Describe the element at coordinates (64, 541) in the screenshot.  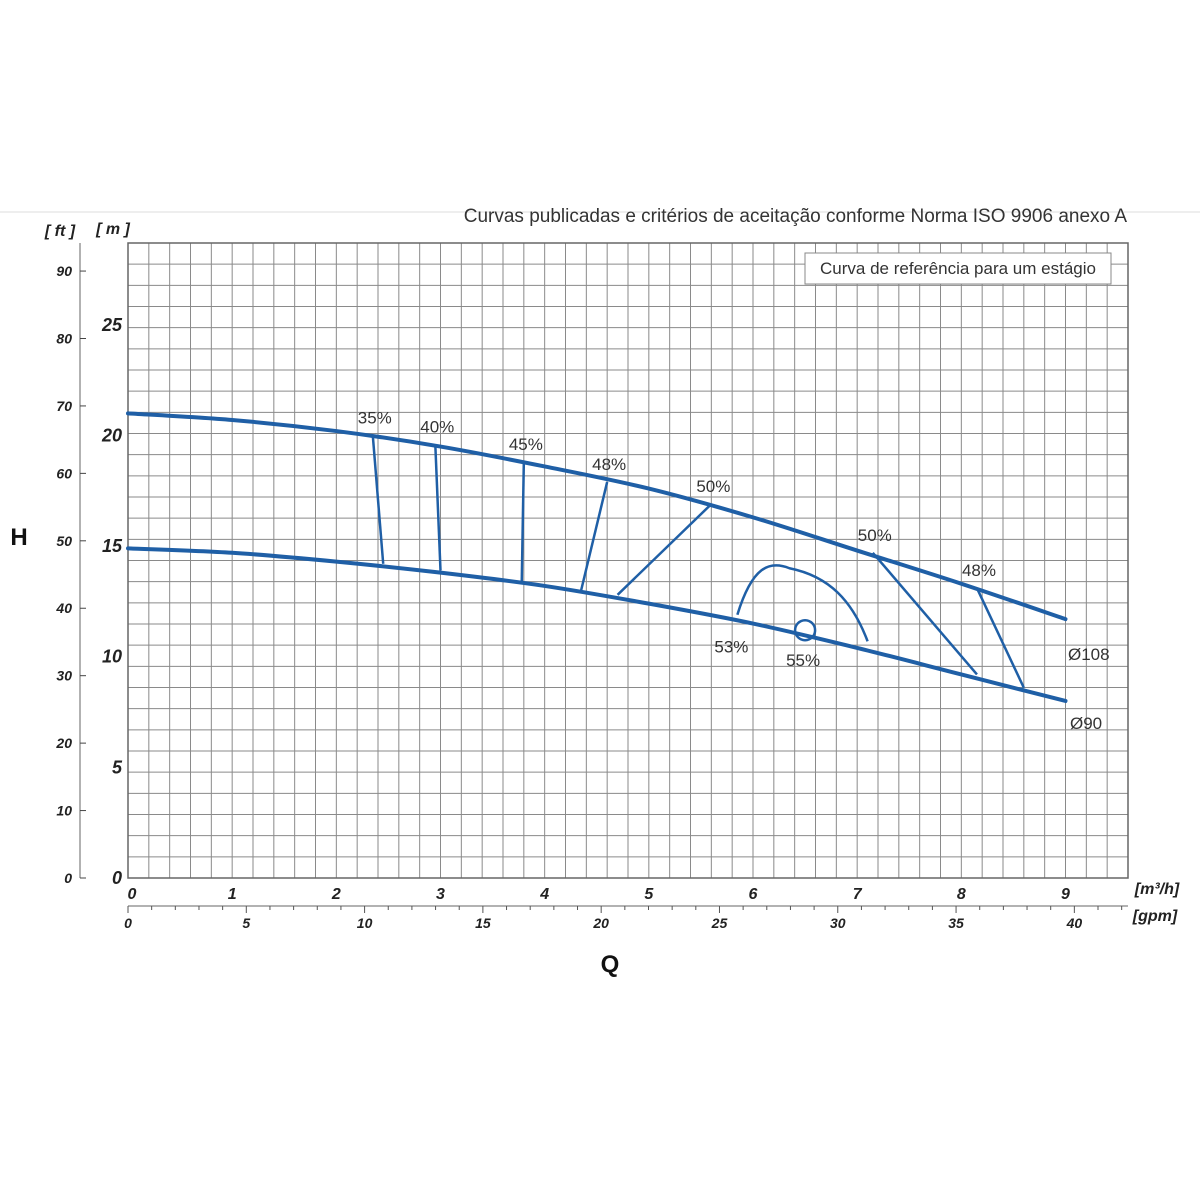
I see `y-tick-label-ft: 50` at that location.